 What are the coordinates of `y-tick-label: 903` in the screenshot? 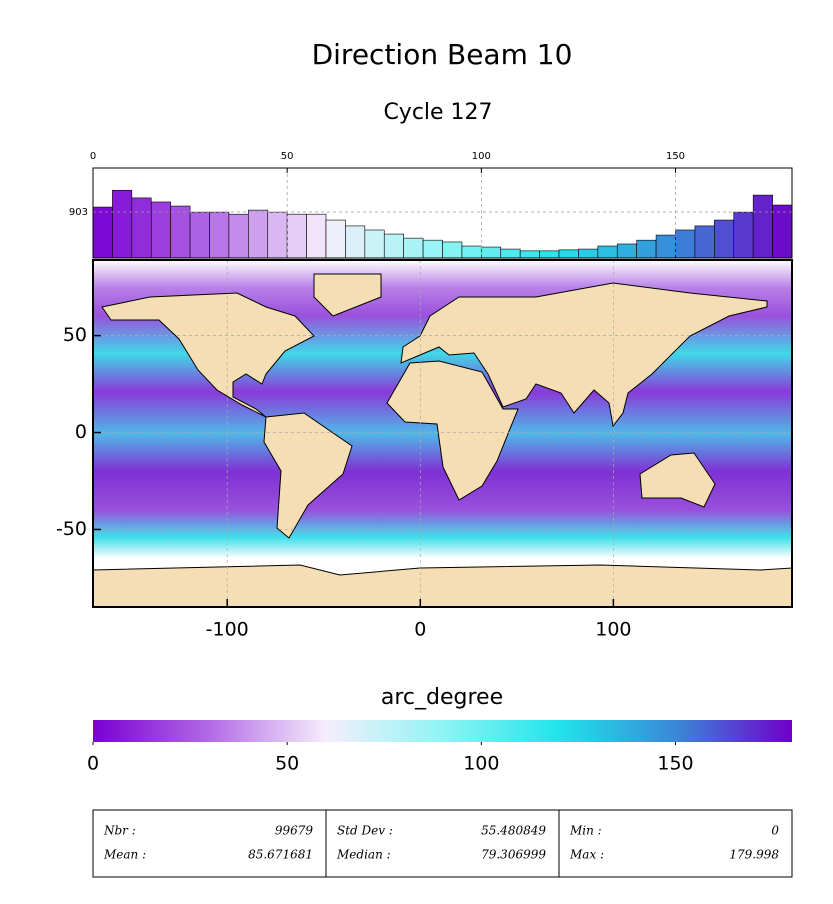 It's located at (78, 212).